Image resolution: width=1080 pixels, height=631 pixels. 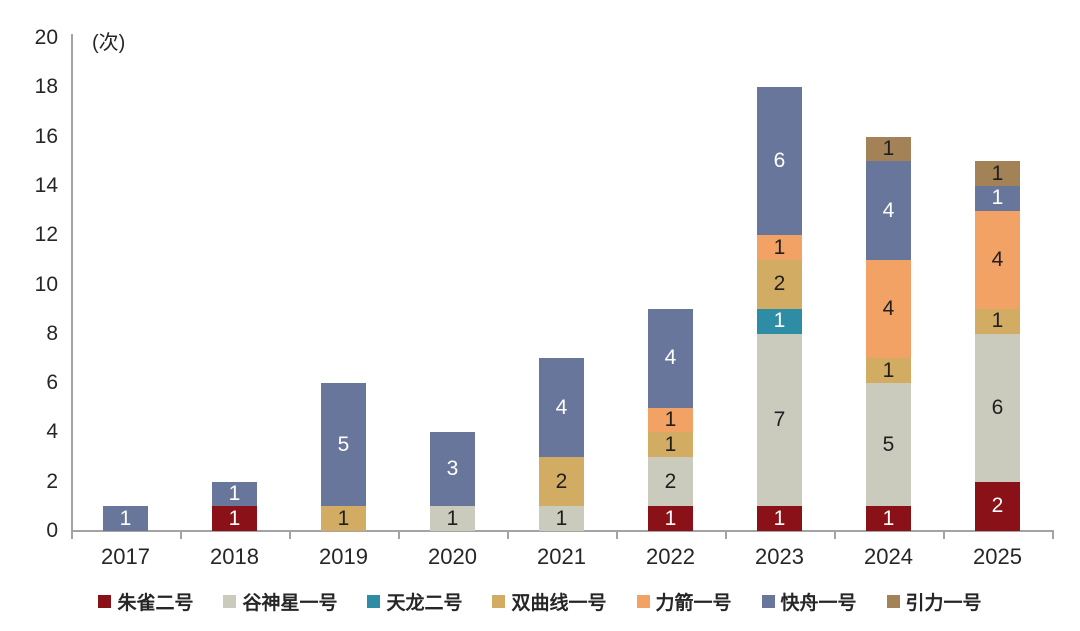 I want to click on x-axis-label: 2025, so click(x=997, y=556).